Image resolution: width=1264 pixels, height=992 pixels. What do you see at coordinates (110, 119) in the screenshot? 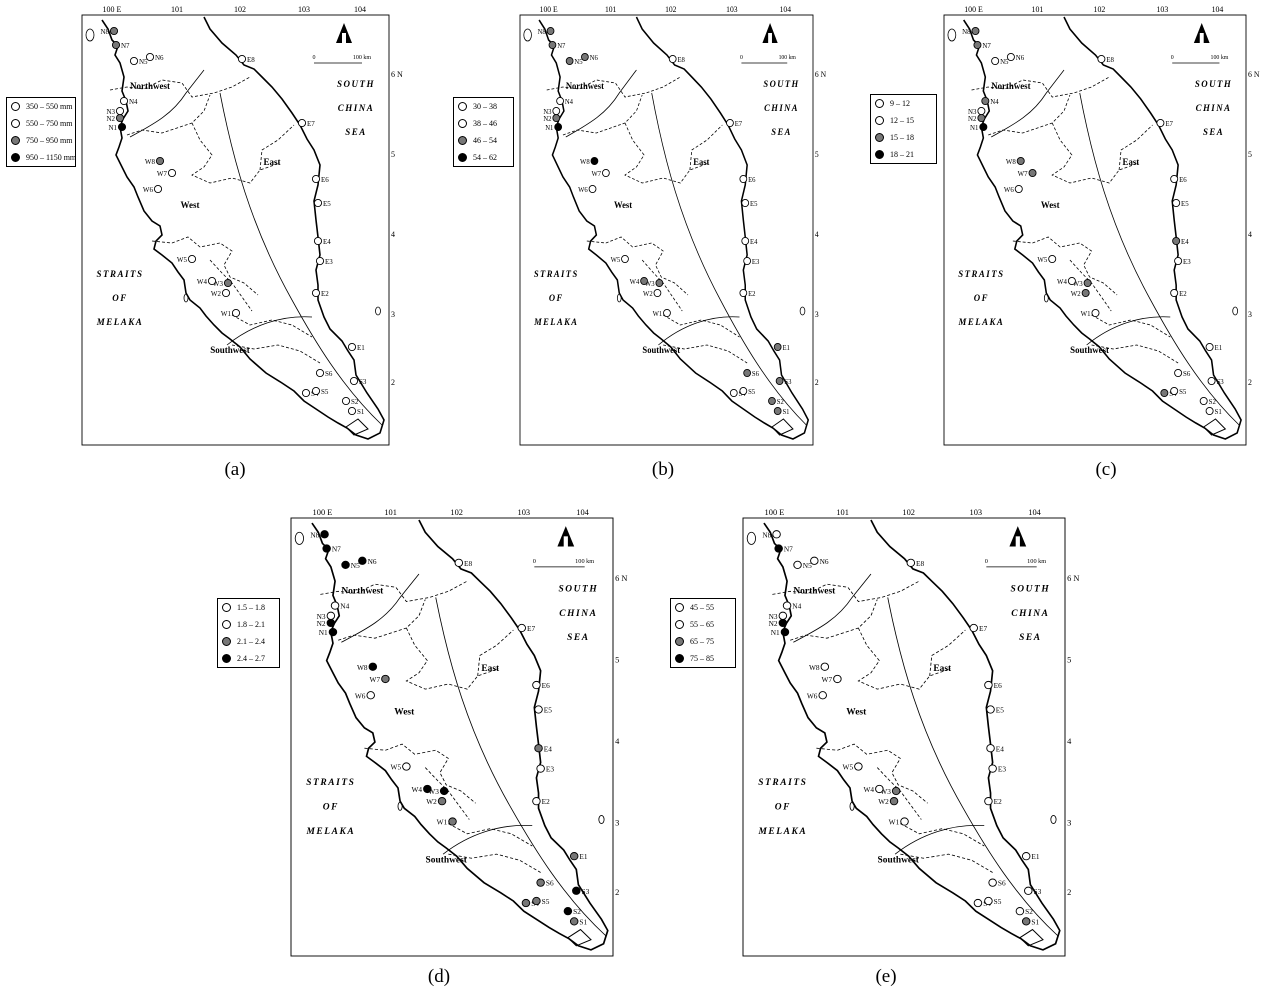
I see `station-label: N2` at bounding box center [110, 119].